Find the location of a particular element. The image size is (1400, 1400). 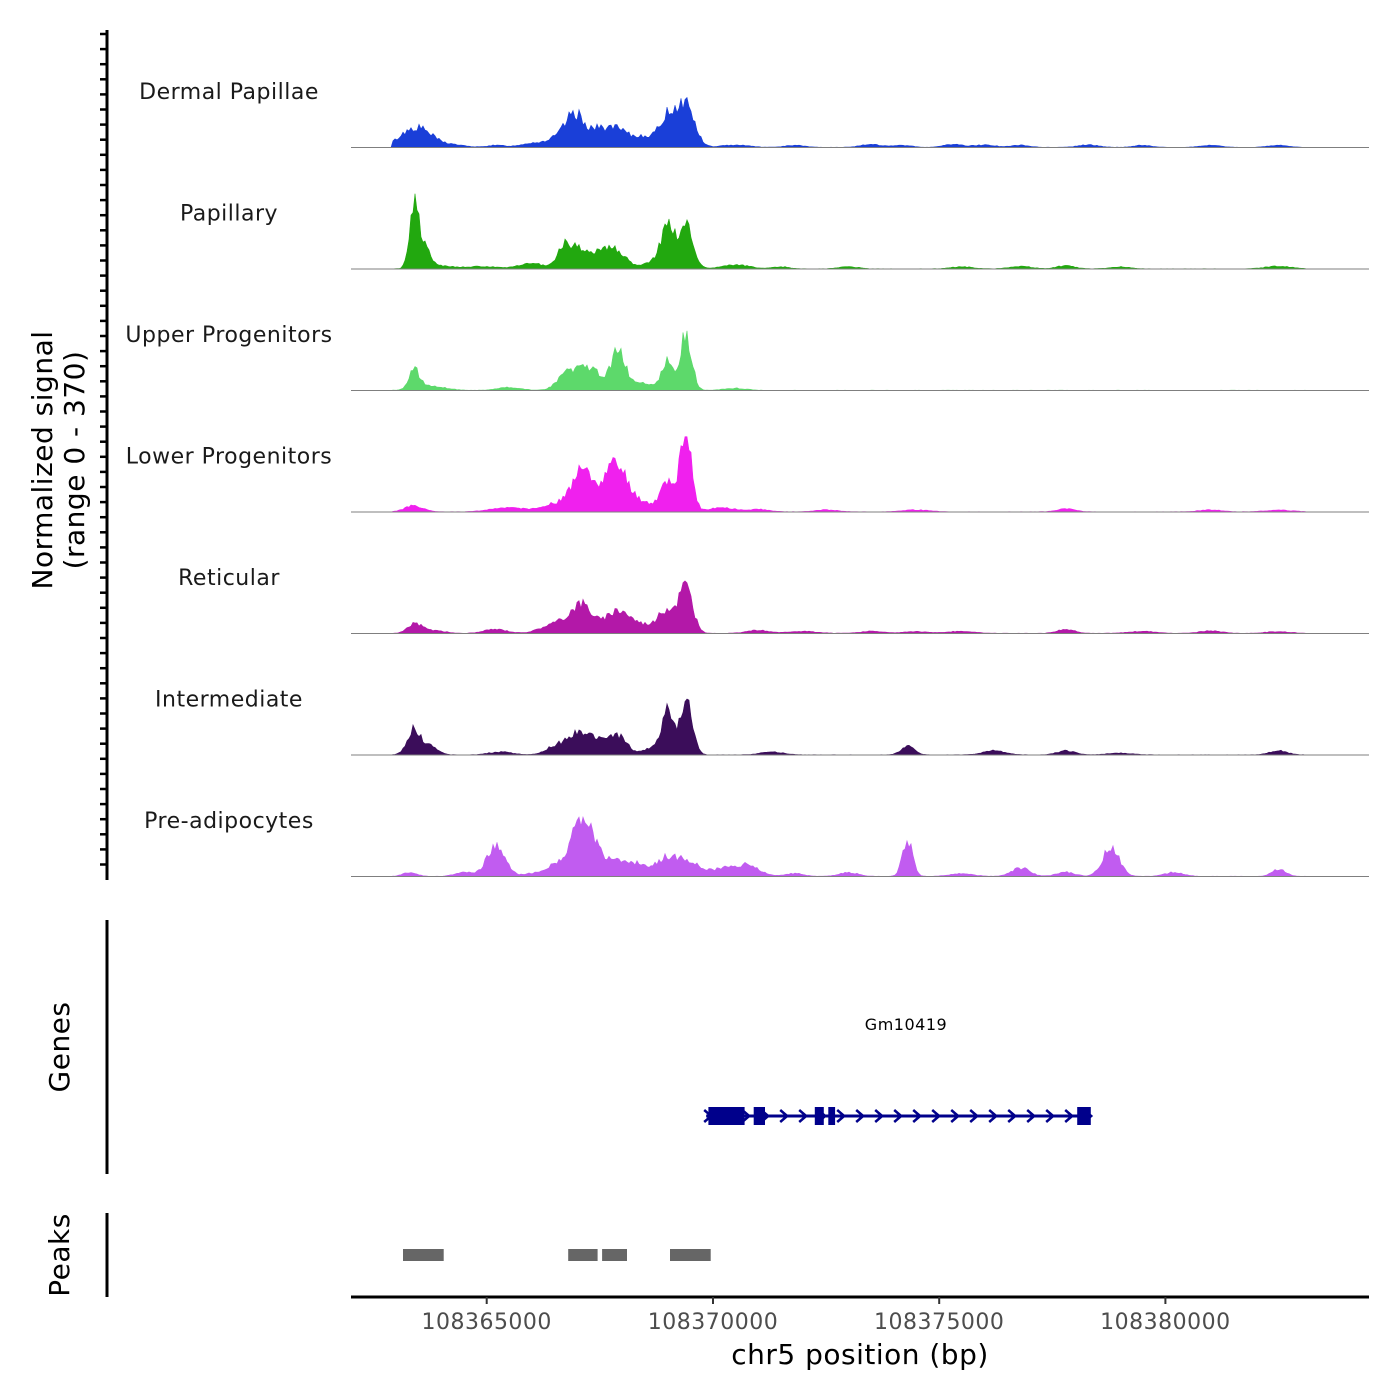

track-intermediate: Intermediate is located at coordinates (762, 722).